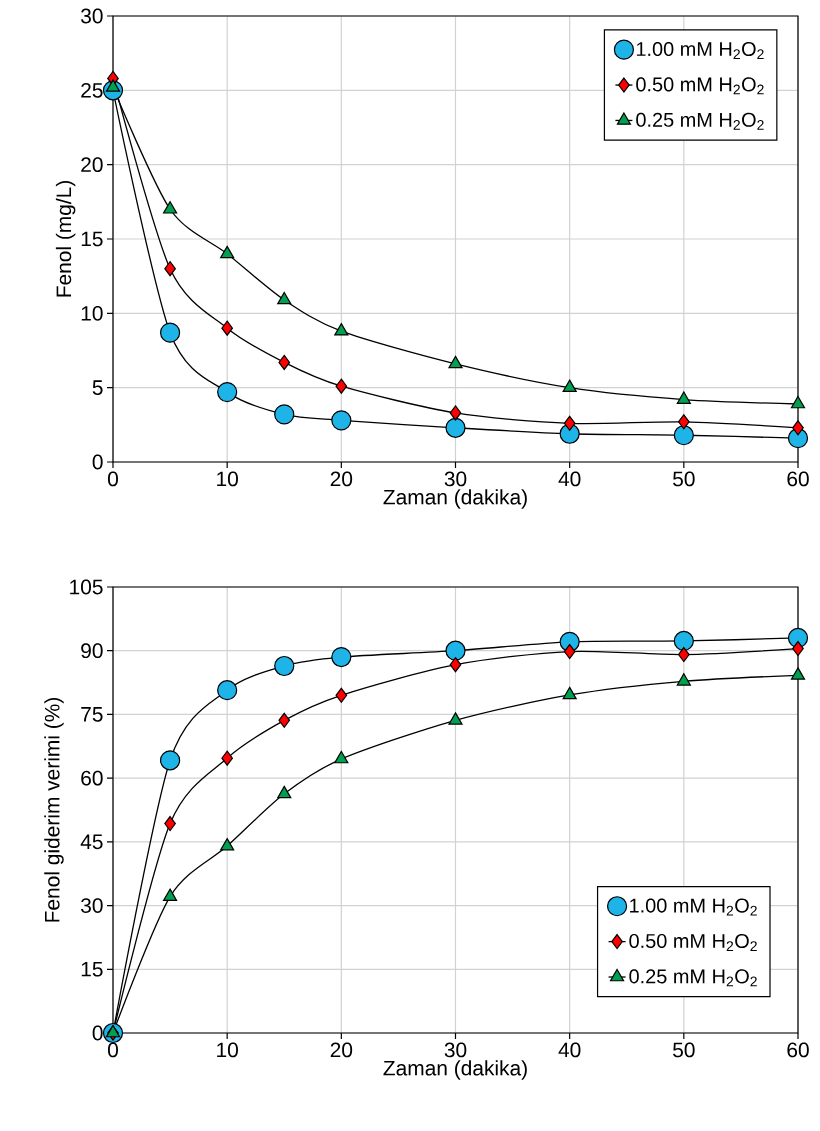  What do you see at coordinates (92, 313) in the screenshot?
I see `y-tick-label: 10` at bounding box center [92, 313].